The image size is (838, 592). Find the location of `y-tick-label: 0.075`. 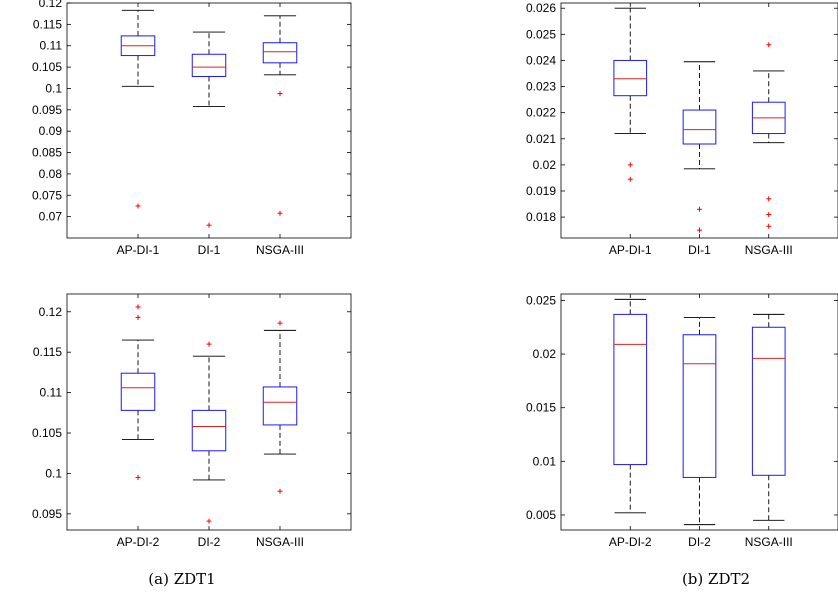

y-tick-label: 0.075 is located at coordinates (47, 195).